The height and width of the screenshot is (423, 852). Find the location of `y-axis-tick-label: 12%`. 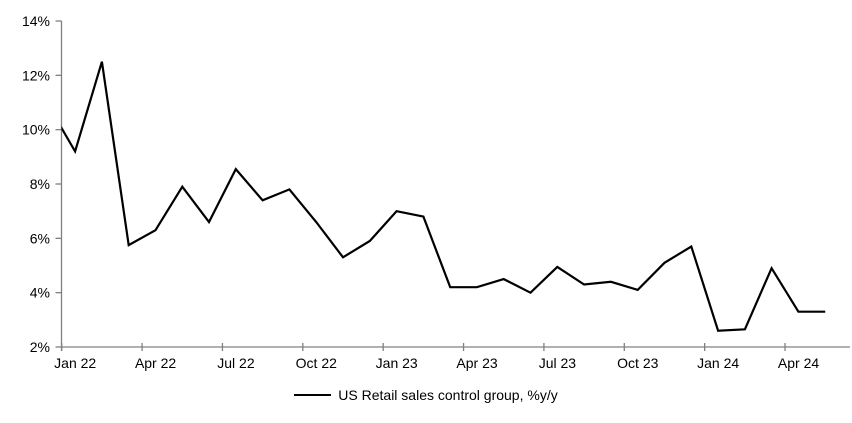

y-axis-tick-label: 12% is located at coordinates (36, 75).